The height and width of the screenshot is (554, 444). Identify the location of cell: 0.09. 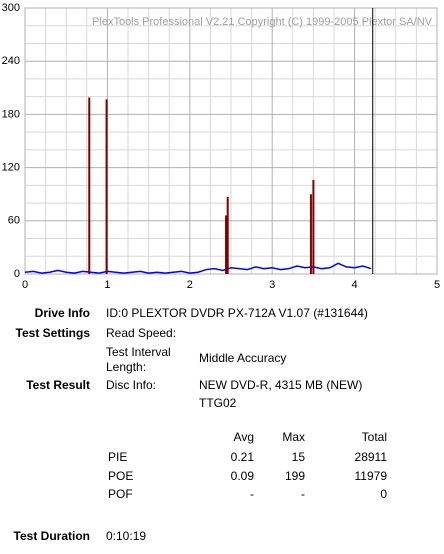
(242, 475).